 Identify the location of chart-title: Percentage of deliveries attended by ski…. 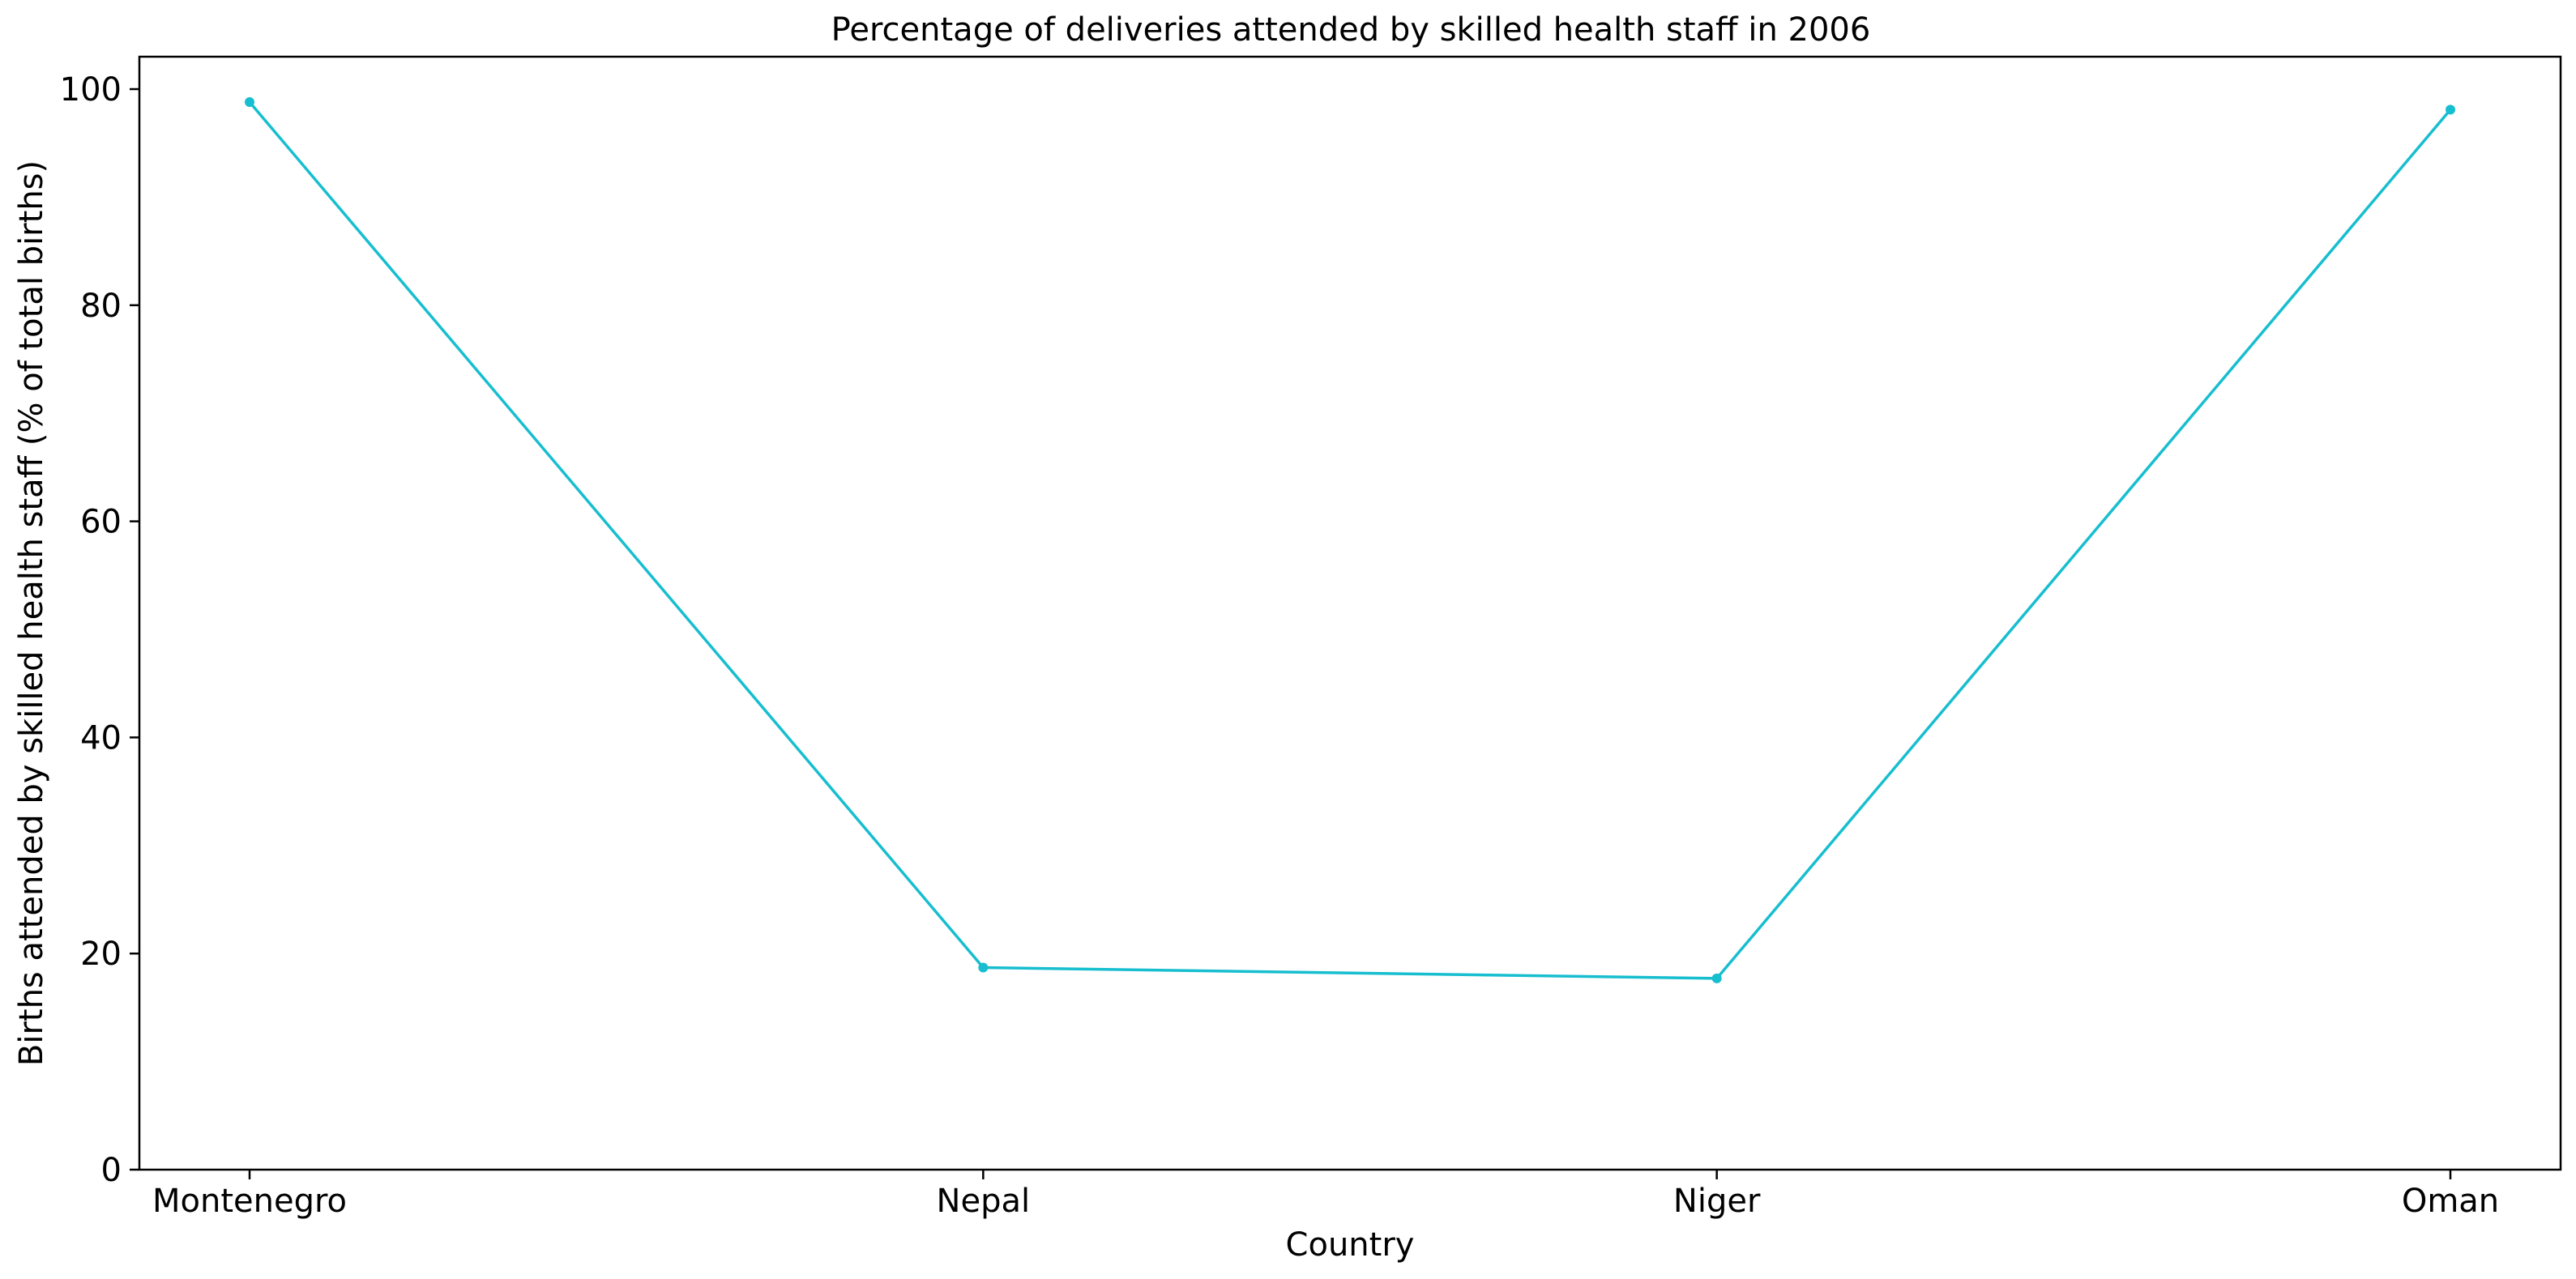
(1351, 30).